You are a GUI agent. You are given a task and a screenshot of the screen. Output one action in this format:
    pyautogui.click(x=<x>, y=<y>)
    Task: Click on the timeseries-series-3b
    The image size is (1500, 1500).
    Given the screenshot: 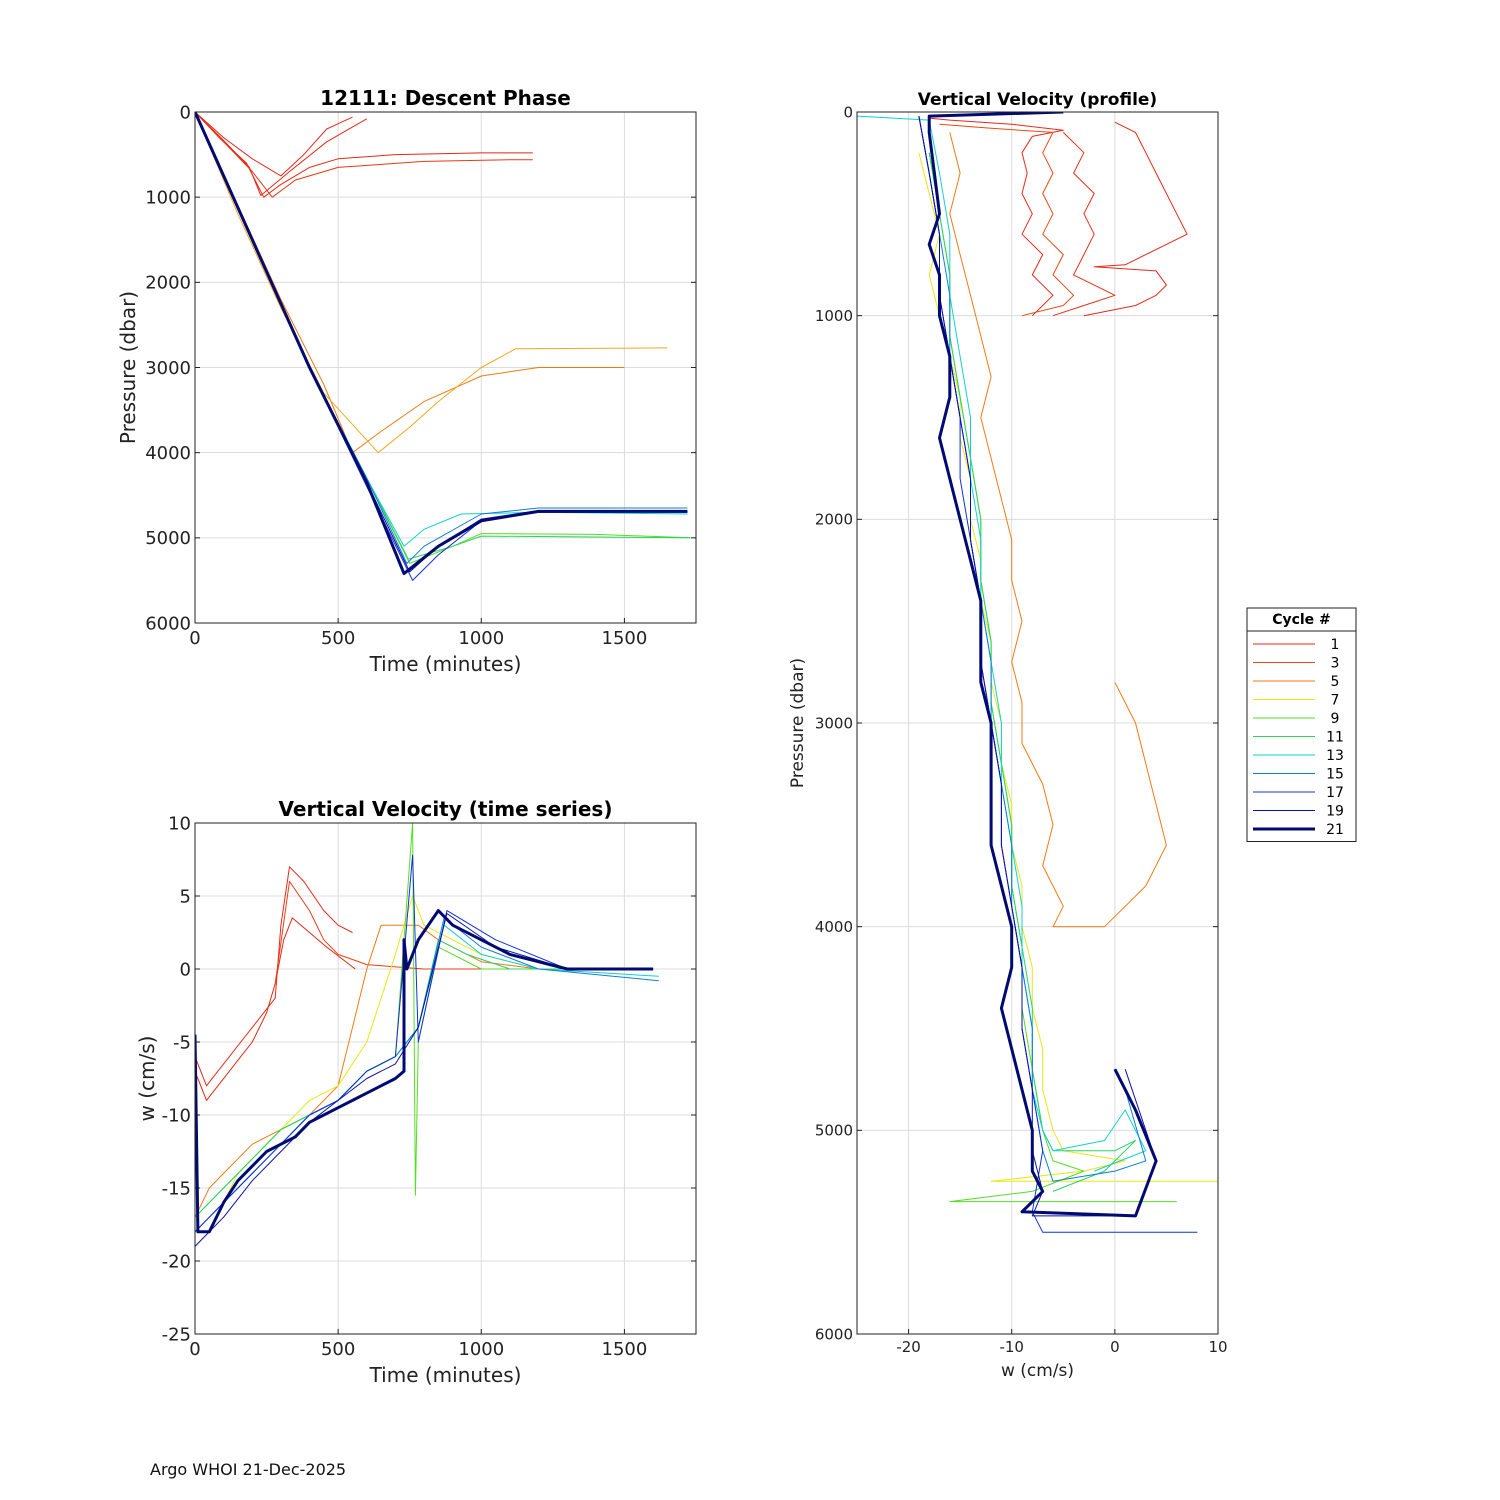 What is the action you would take?
    pyautogui.click(x=403, y=932)
    